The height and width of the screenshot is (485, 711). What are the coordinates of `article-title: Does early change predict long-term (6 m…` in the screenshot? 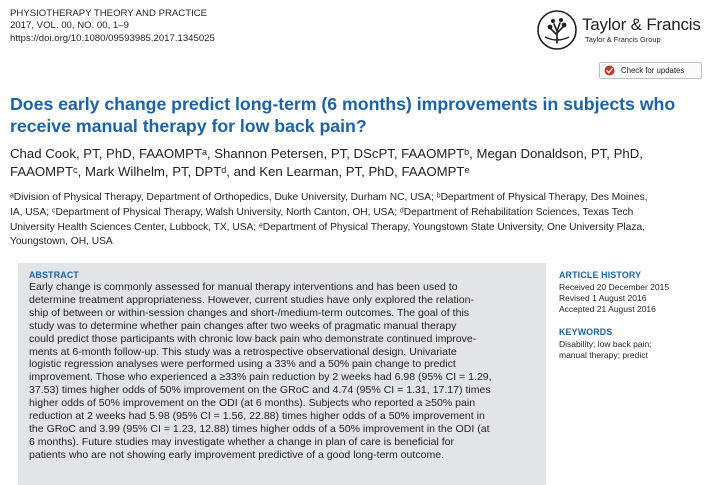 It's located at (357, 115).